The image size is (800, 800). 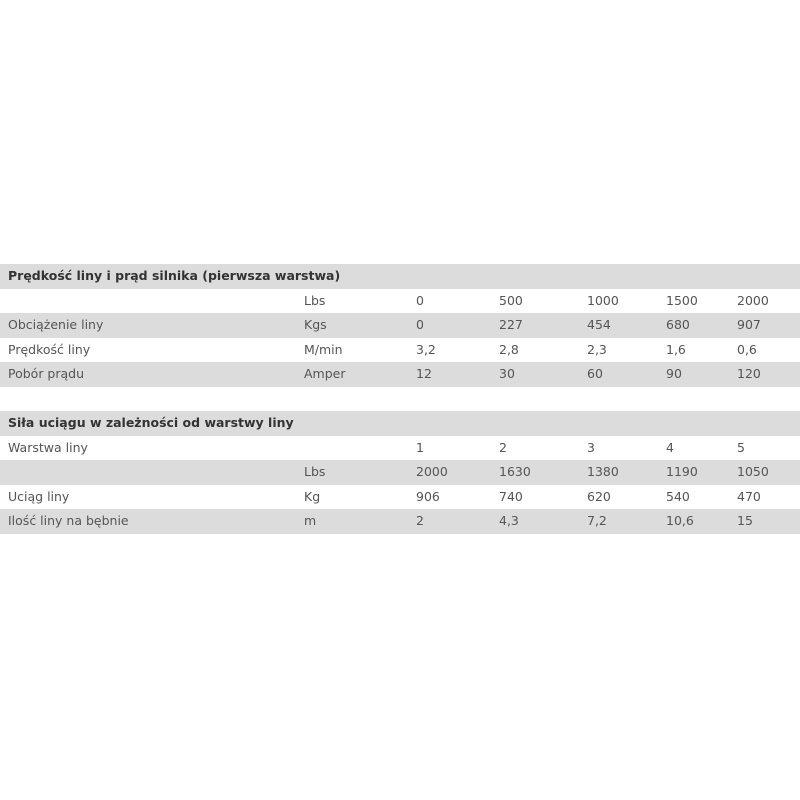 What do you see at coordinates (312, 496) in the screenshot?
I see `row-unit: Kg` at bounding box center [312, 496].